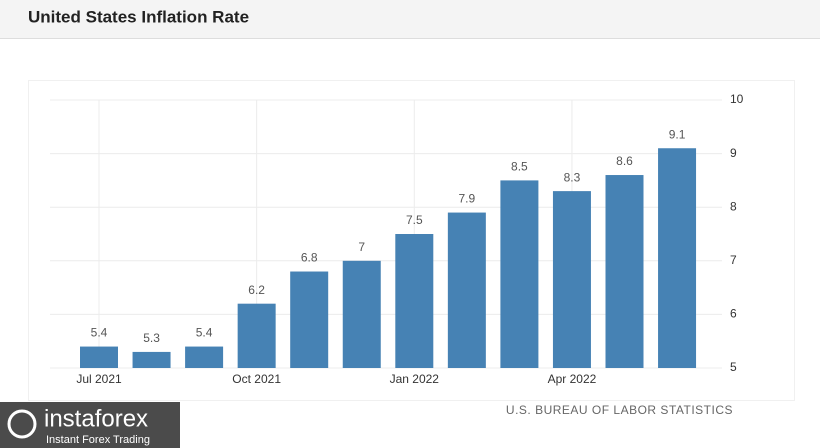 The height and width of the screenshot is (448, 820). Describe the element at coordinates (256, 290) in the screenshot. I see `value-label: 6.2` at that location.